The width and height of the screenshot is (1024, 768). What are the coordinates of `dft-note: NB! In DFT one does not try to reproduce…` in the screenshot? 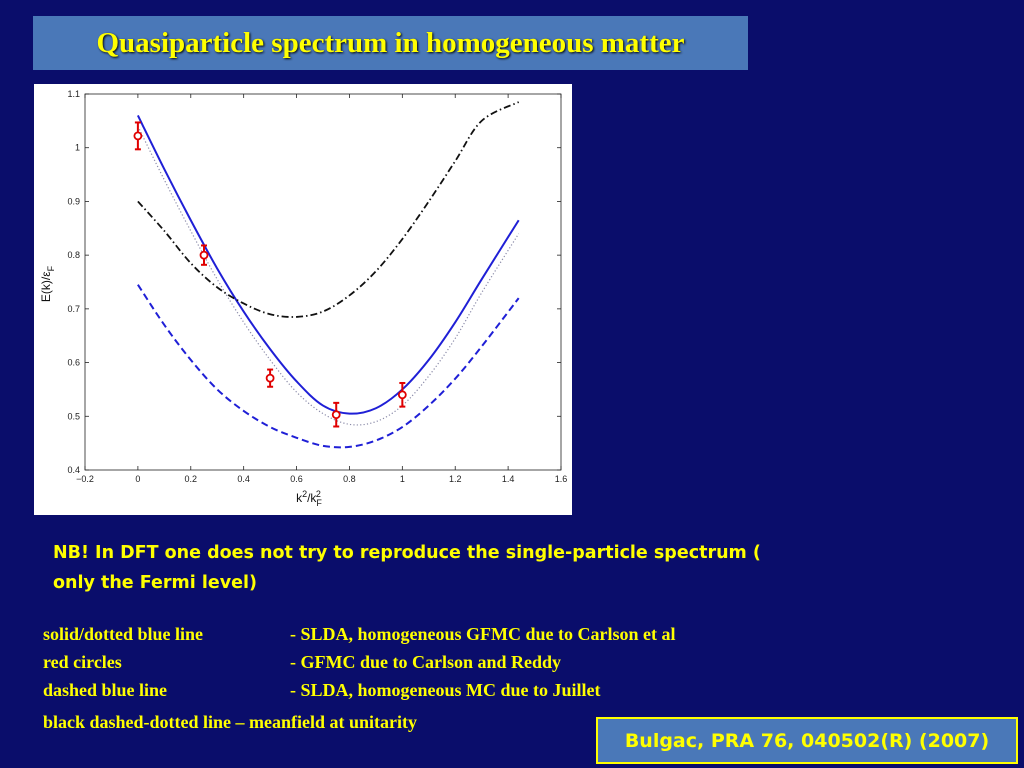 It's located at (443, 568).